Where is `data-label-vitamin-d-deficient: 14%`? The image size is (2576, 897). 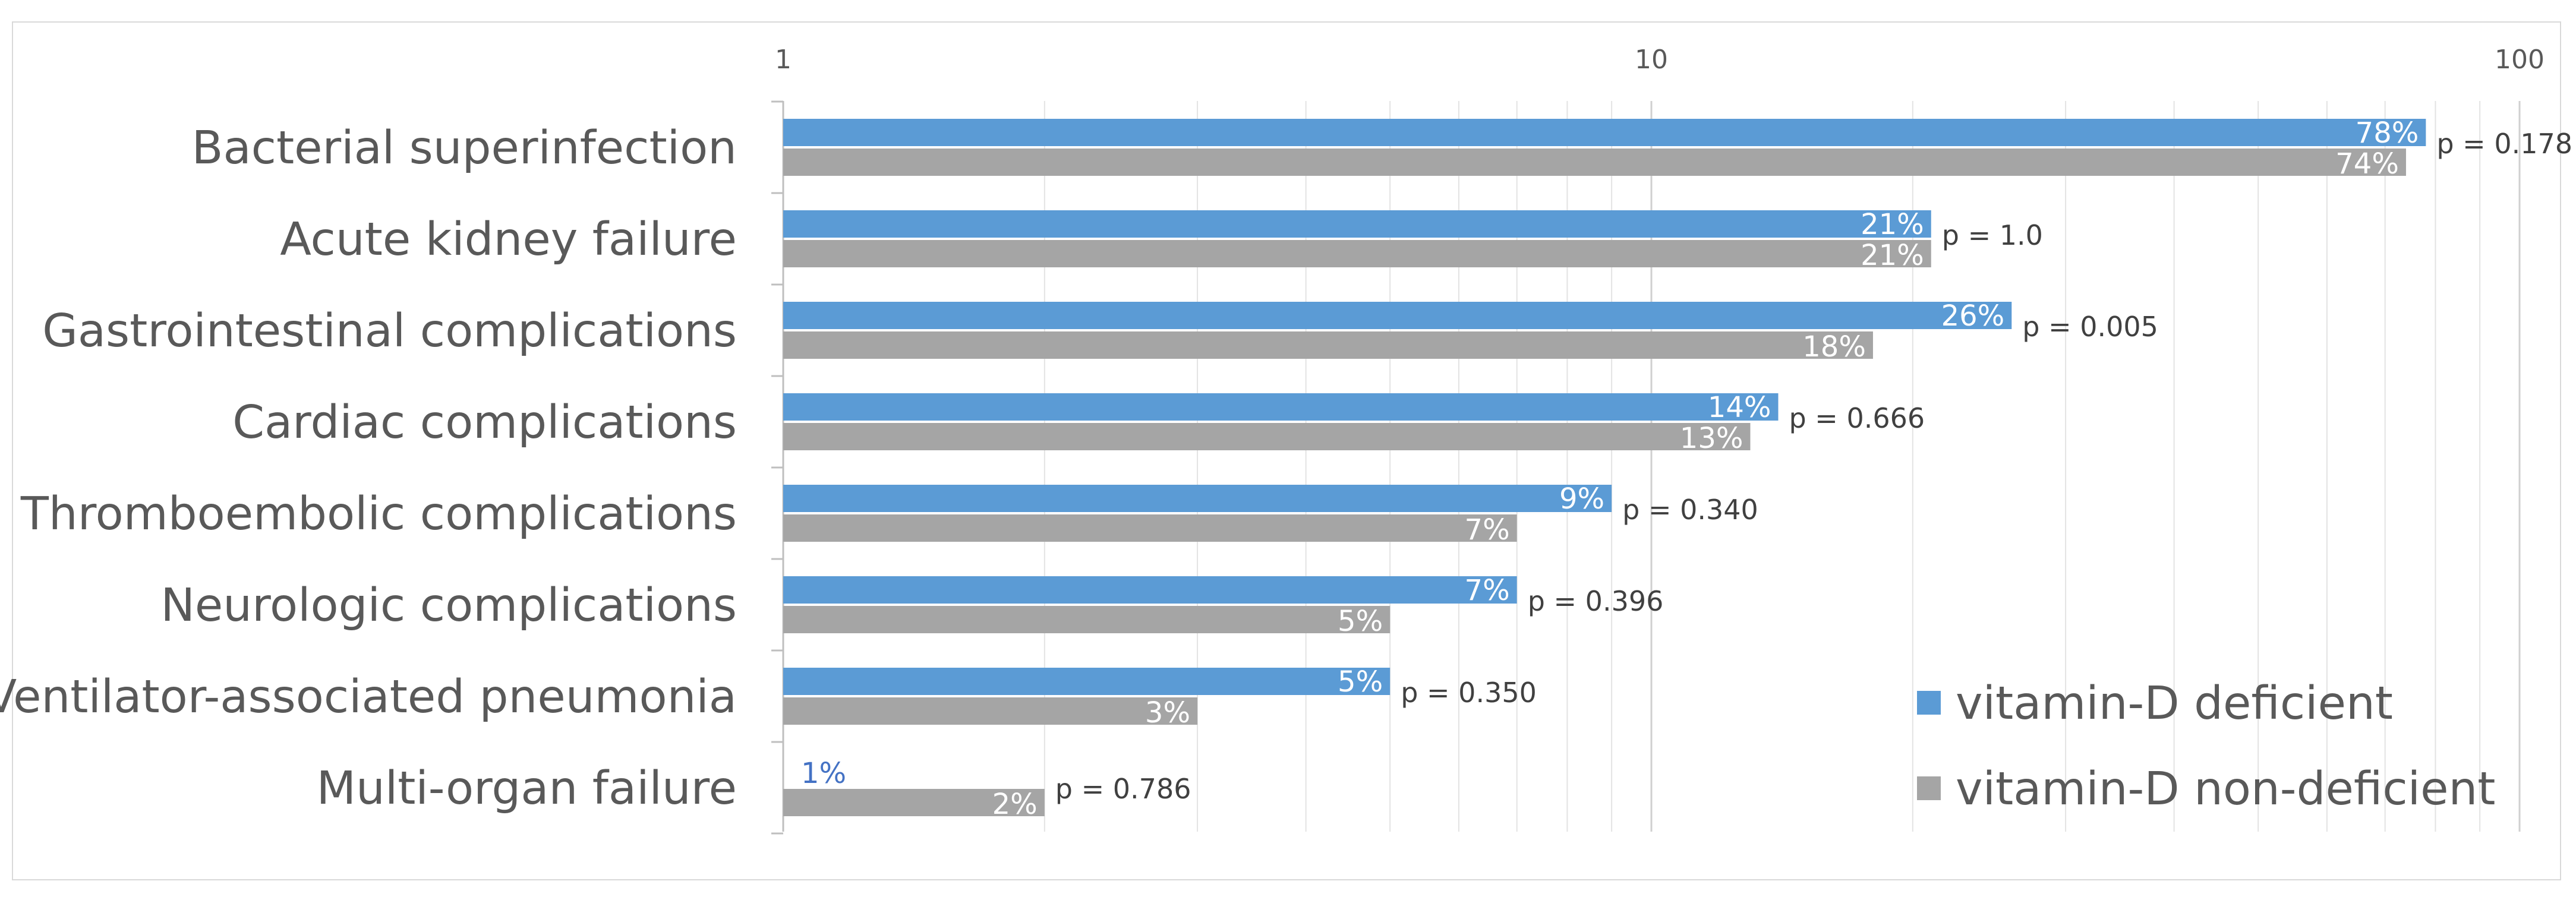
data-label-vitamin-d-deficient: 14% is located at coordinates (1740, 407).